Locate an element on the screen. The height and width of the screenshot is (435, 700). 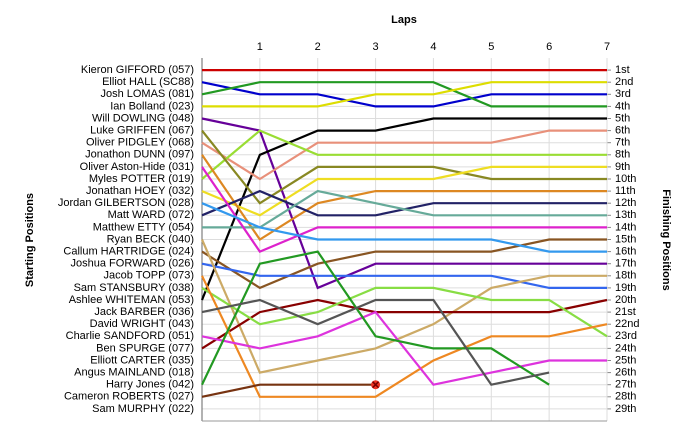
y2-tick-label: 2nd is located at coordinates (624, 82).